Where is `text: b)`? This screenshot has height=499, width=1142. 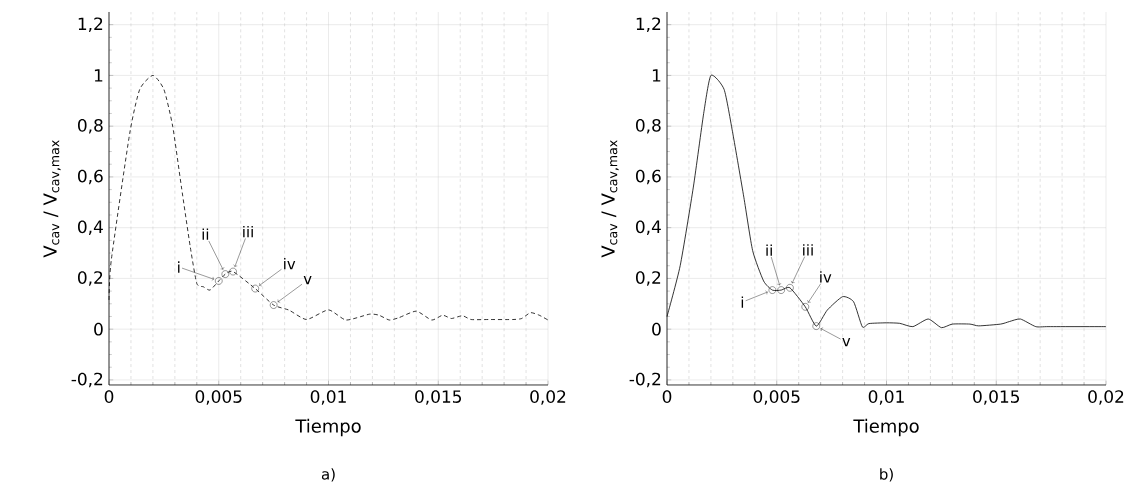 text: b) is located at coordinates (886, 475).